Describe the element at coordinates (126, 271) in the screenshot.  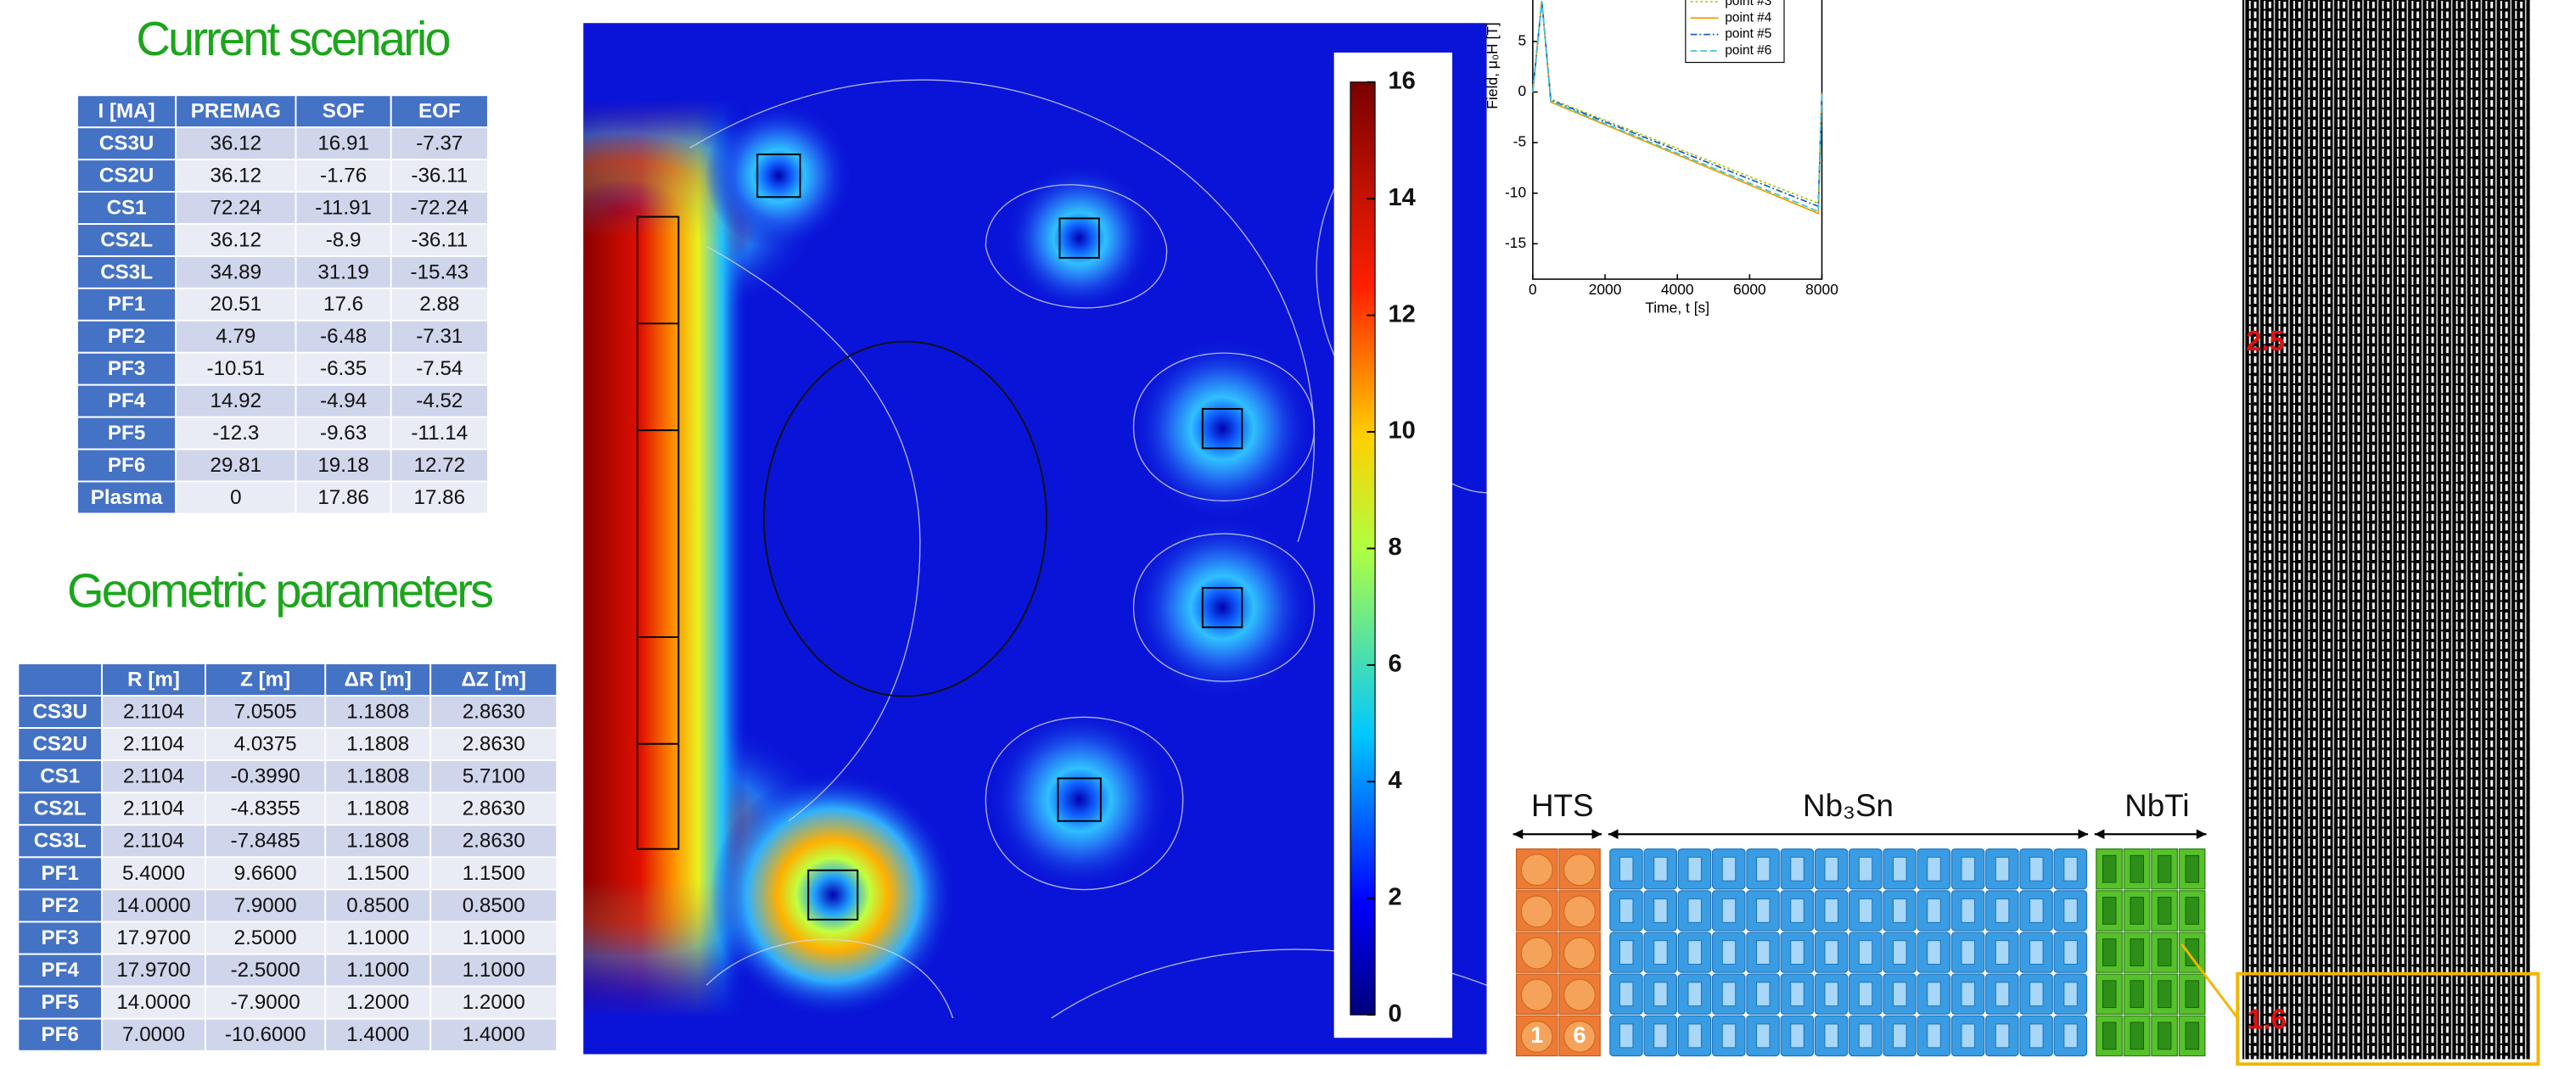
I see `row-header: CS3L` at that location.